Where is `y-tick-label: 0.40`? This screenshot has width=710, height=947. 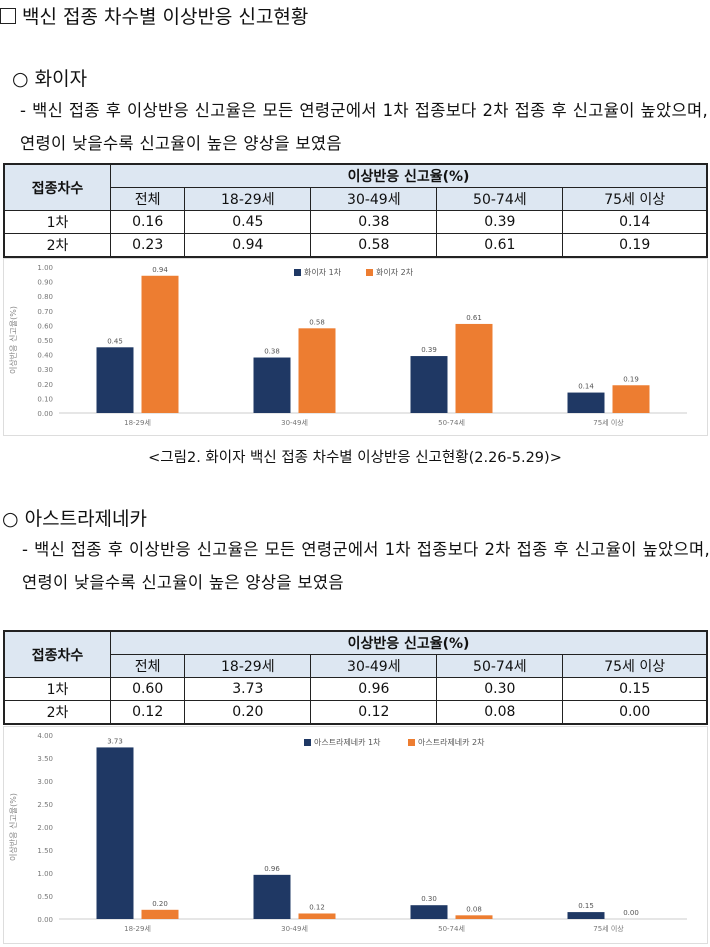 y-tick-label: 0.40 is located at coordinates (45, 356).